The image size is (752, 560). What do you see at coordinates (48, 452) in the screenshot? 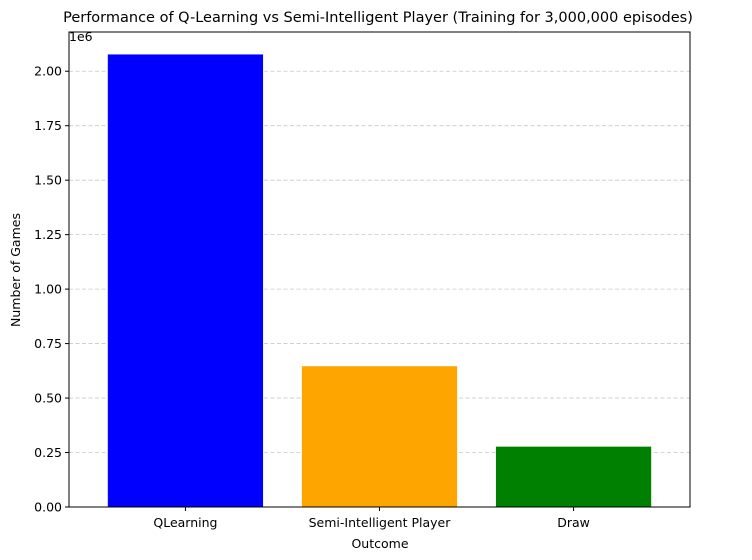
I see `y-tick-label: 0.25` at bounding box center [48, 452].